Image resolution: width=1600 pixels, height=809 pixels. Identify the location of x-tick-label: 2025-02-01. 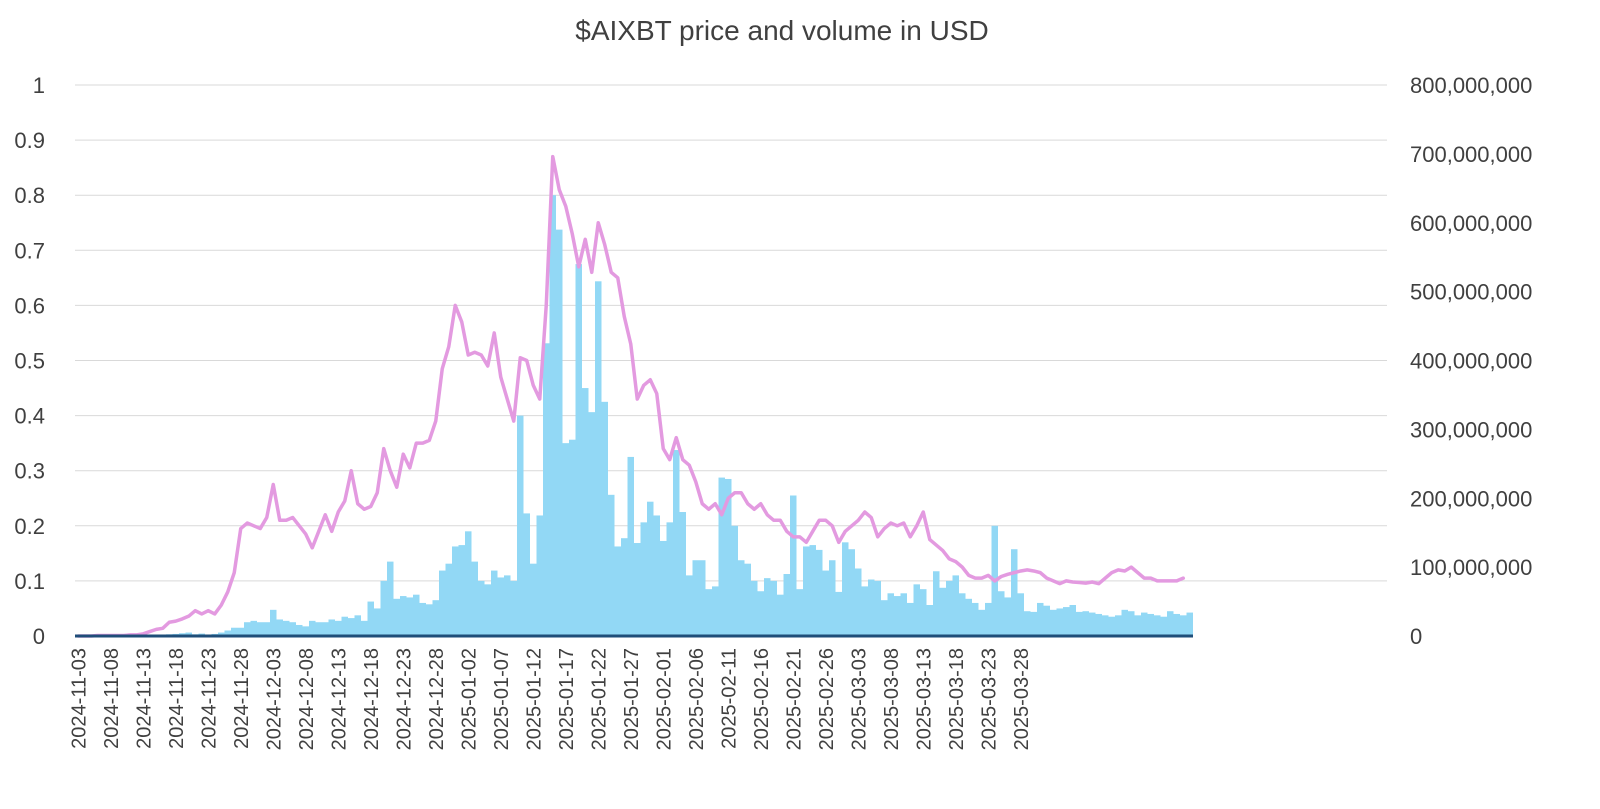
(664, 699).